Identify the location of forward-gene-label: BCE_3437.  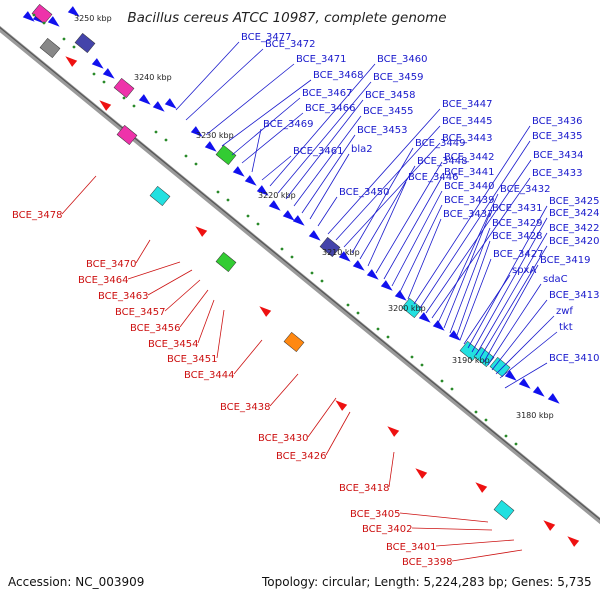
(468, 214).